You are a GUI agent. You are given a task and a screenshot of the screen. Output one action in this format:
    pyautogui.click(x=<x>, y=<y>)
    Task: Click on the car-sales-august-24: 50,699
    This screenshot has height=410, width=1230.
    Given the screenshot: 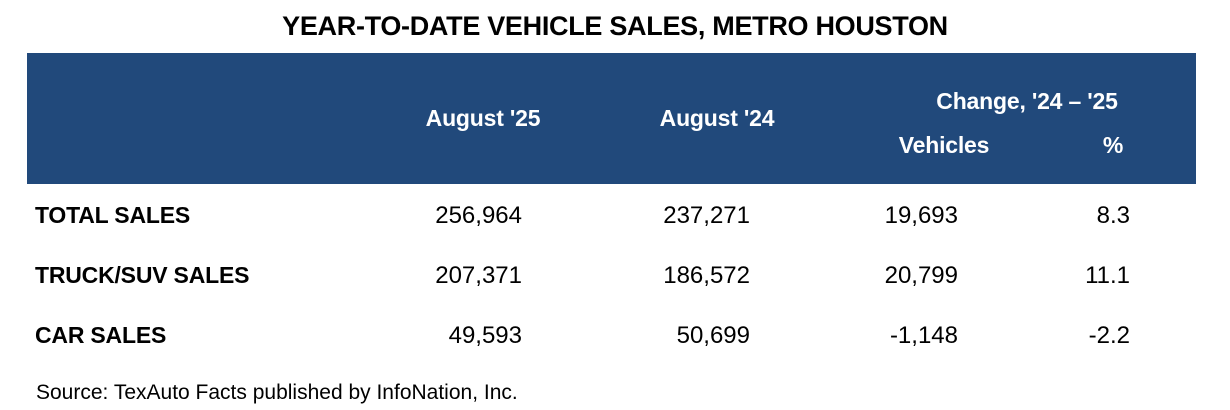 What is the action you would take?
    pyautogui.click(x=713, y=335)
    